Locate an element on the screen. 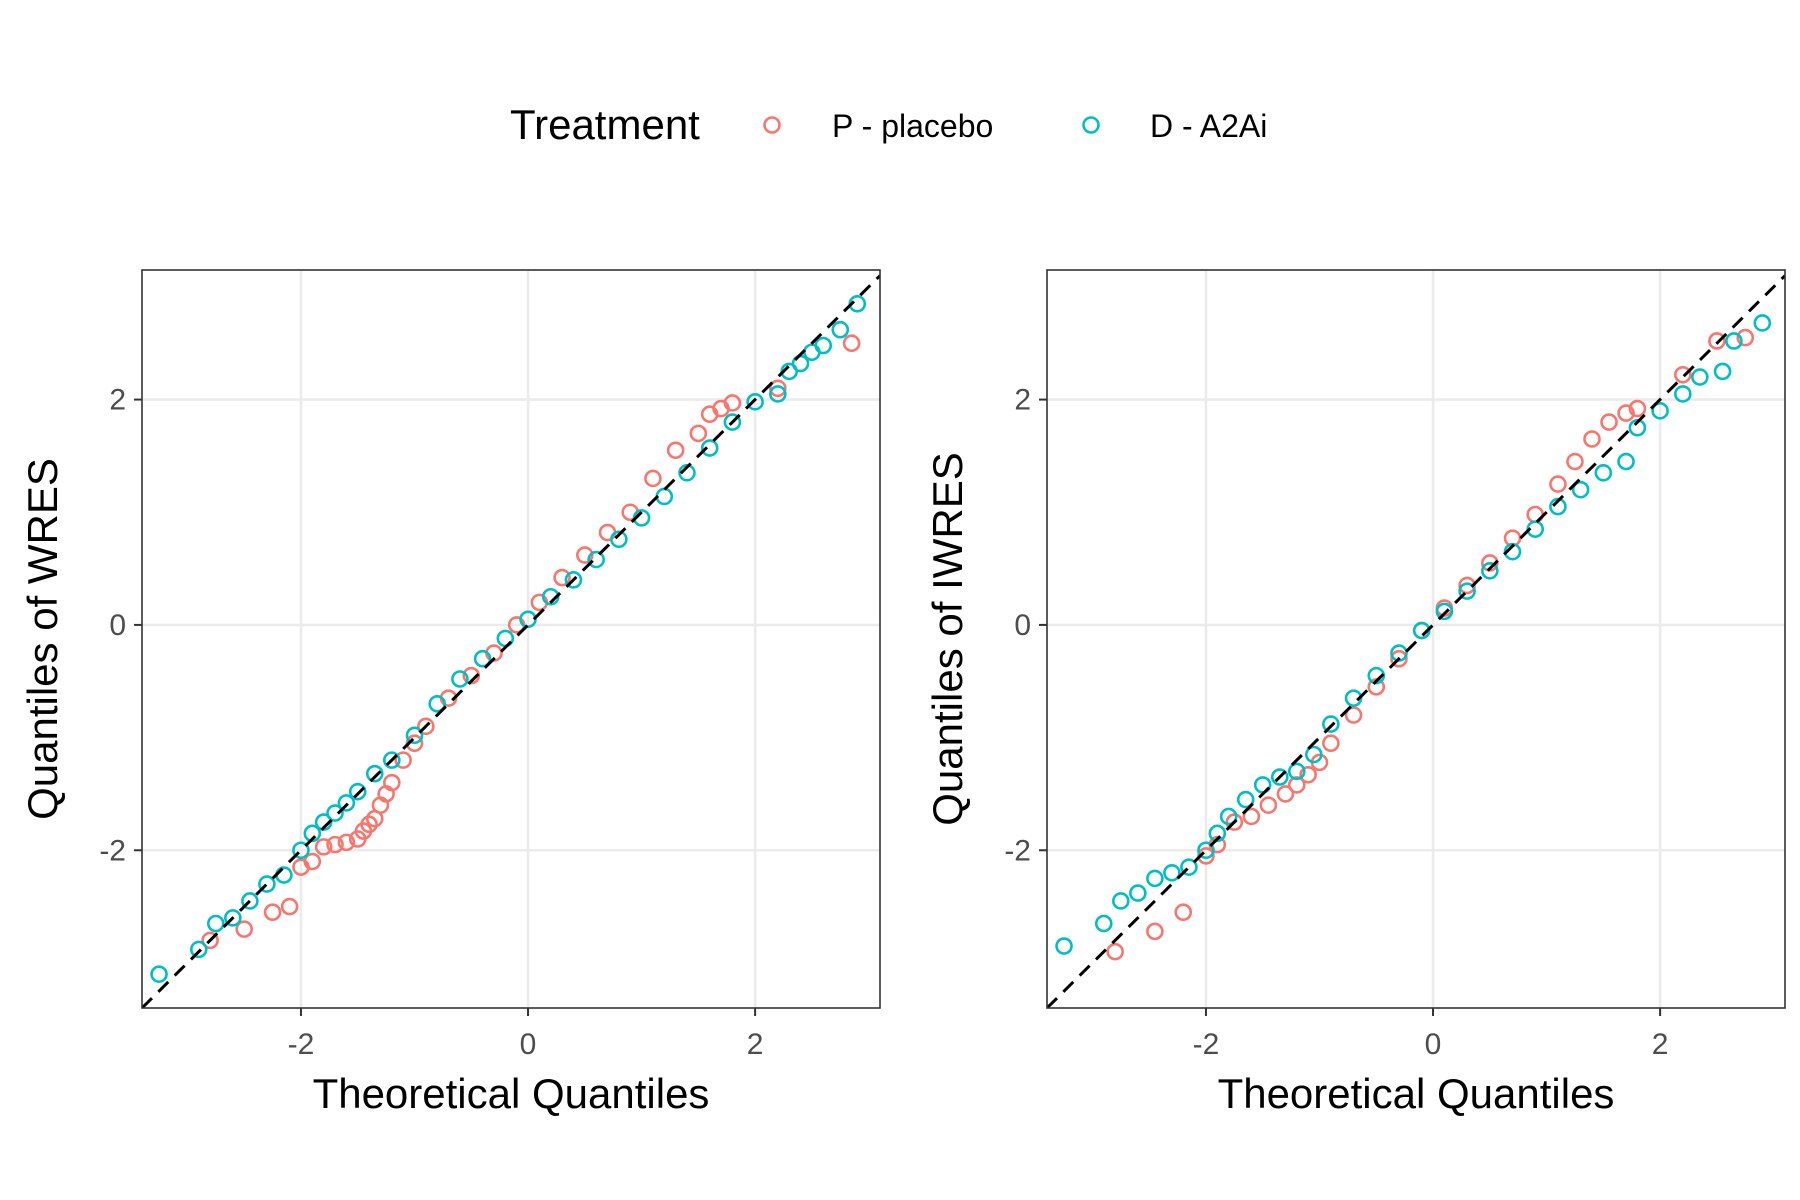 The height and width of the screenshot is (1200, 1800). legend-label-a2ai: D - A2Ai is located at coordinates (1208, 126).